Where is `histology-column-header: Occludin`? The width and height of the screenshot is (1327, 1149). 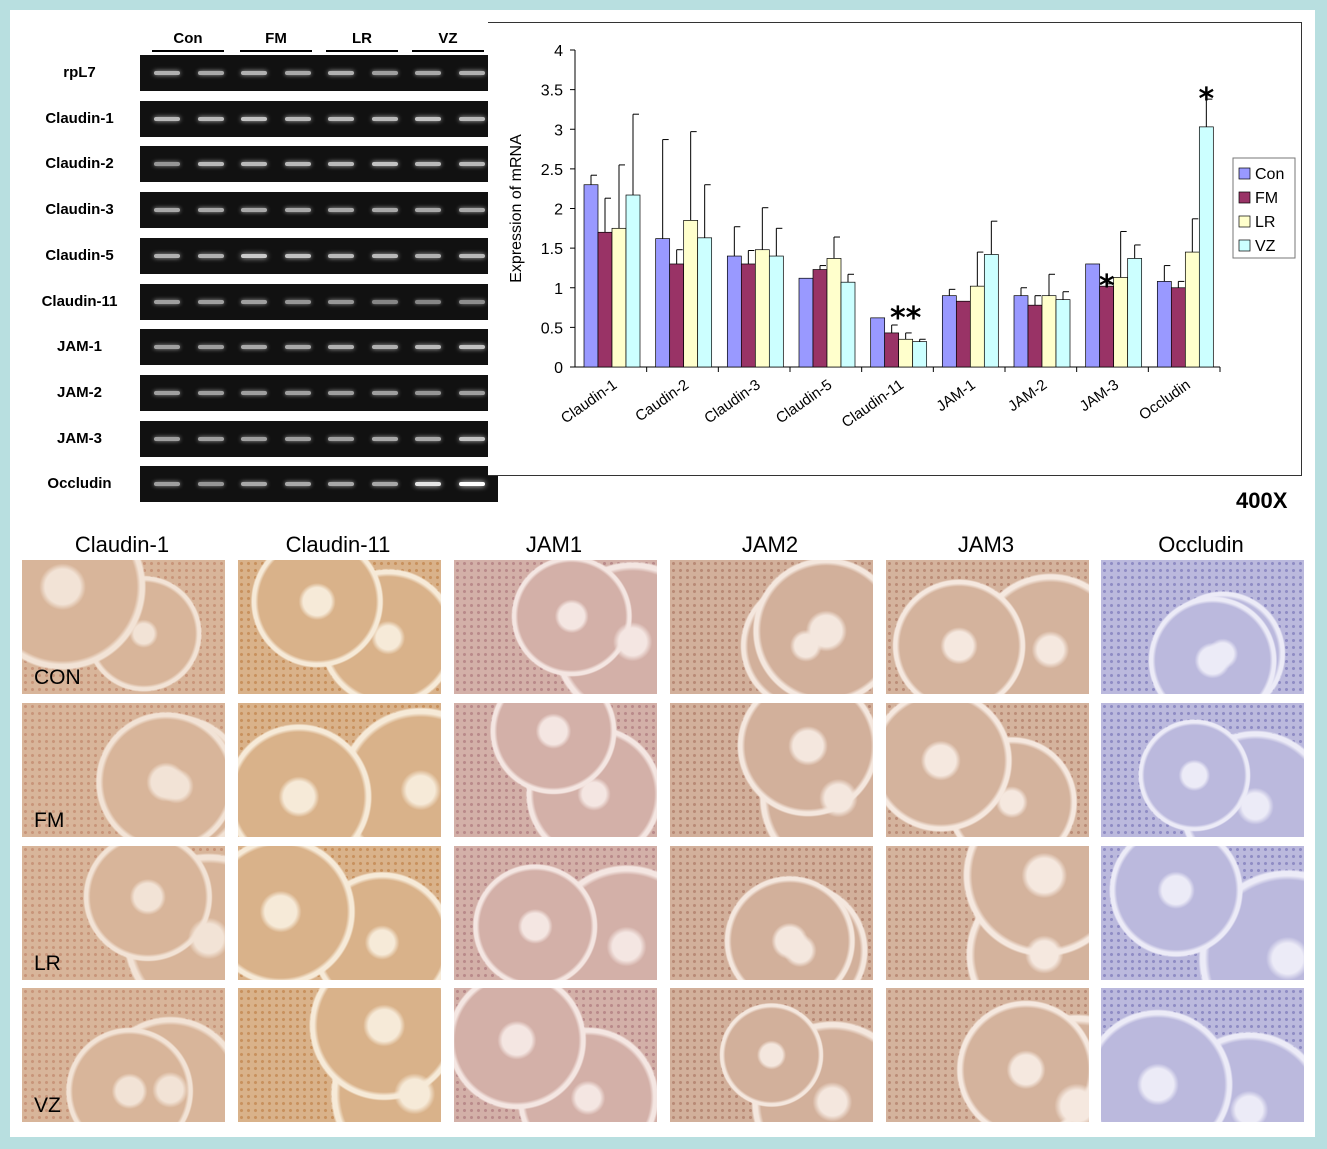
histology-column-header: Occludin is located at coordinates (1201, 544).